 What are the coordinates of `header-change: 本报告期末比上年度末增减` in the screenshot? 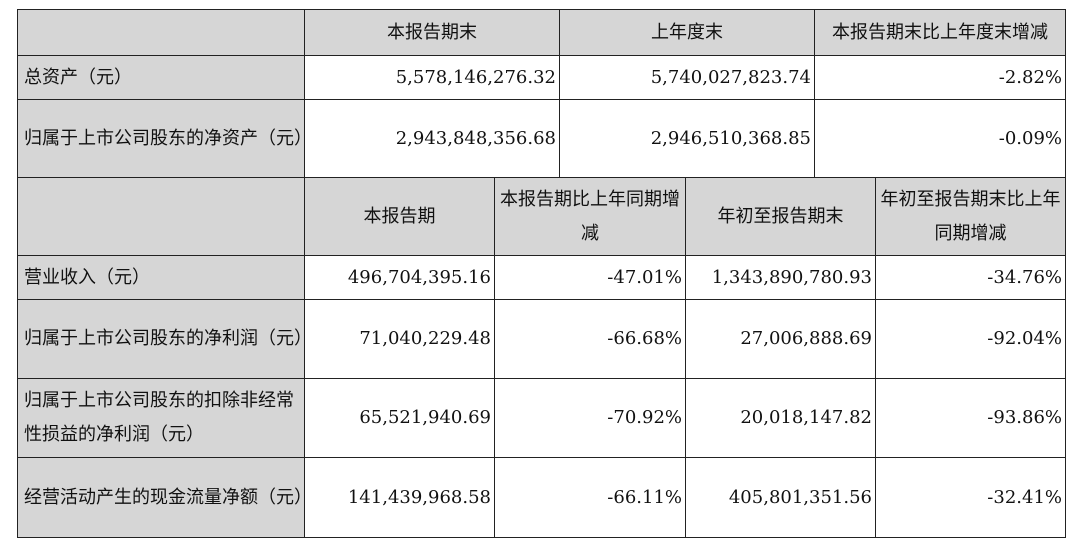 It's located at (940, 32).